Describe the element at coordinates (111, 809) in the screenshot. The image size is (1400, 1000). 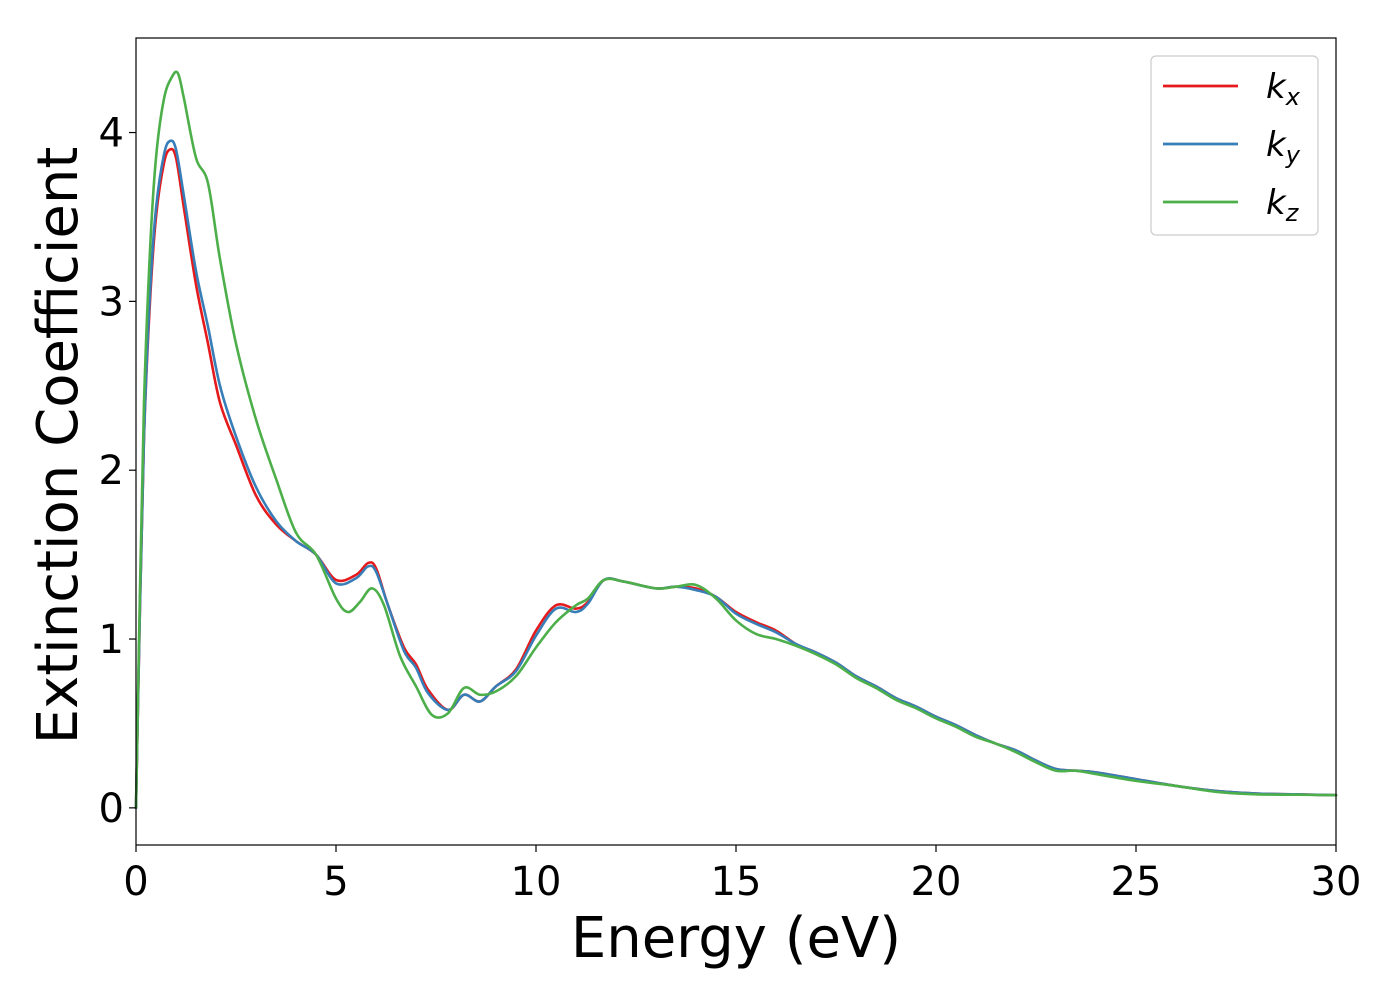
I see `y-tick-label: 0` at that location.